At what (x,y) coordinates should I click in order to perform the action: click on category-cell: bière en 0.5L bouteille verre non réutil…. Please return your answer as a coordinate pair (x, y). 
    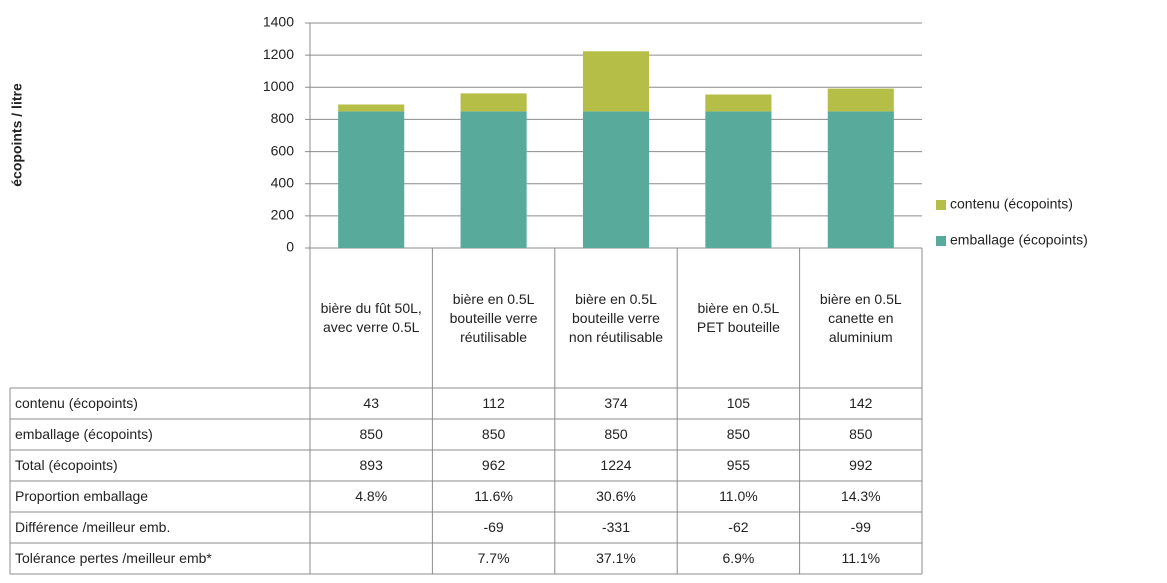
    Looking at the image, I should click on (616, 317).